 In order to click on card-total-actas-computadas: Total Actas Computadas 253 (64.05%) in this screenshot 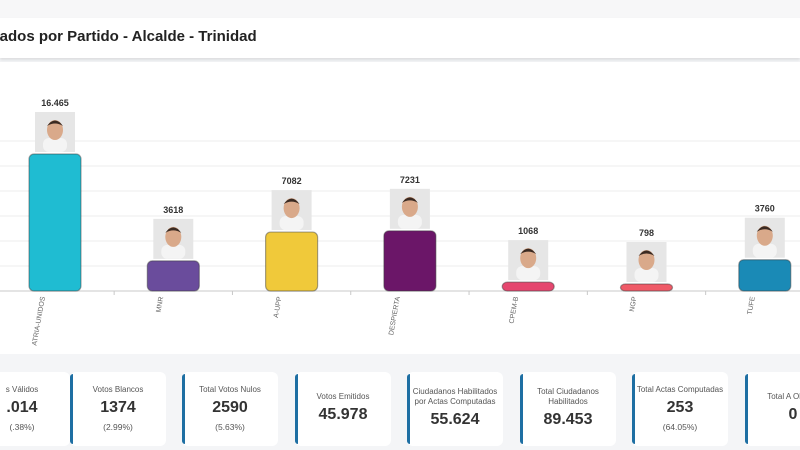, I will do `click(680, 409)`.